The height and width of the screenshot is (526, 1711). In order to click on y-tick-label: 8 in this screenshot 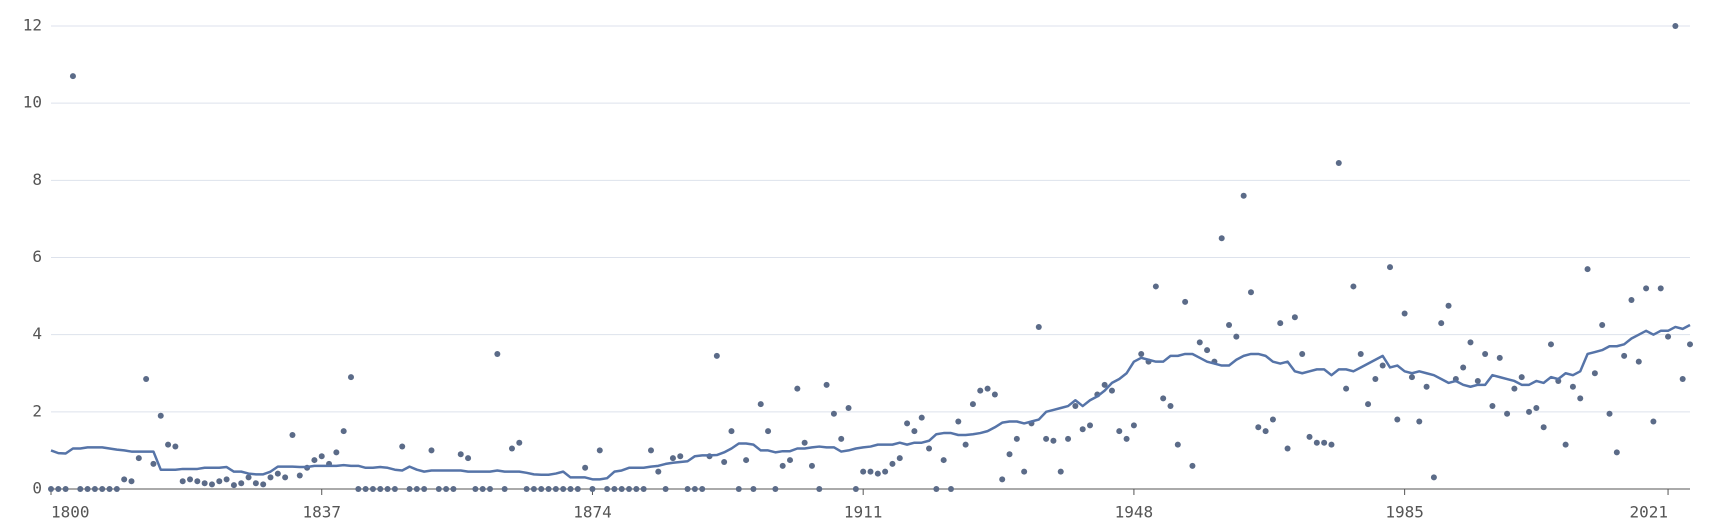, I will do `click(37, 179)`.